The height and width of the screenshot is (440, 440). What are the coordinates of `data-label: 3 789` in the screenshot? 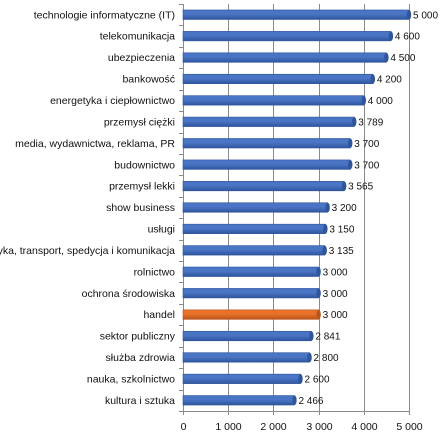 It's located at (370, 122).